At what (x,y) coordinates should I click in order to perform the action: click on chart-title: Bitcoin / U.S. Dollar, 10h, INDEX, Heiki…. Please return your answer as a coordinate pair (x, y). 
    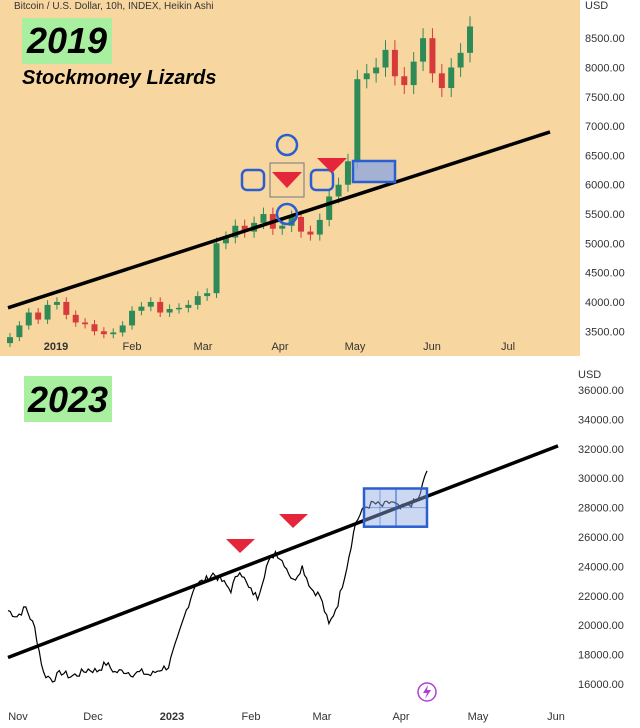
    Looking at the image, I should click on (114, 6).